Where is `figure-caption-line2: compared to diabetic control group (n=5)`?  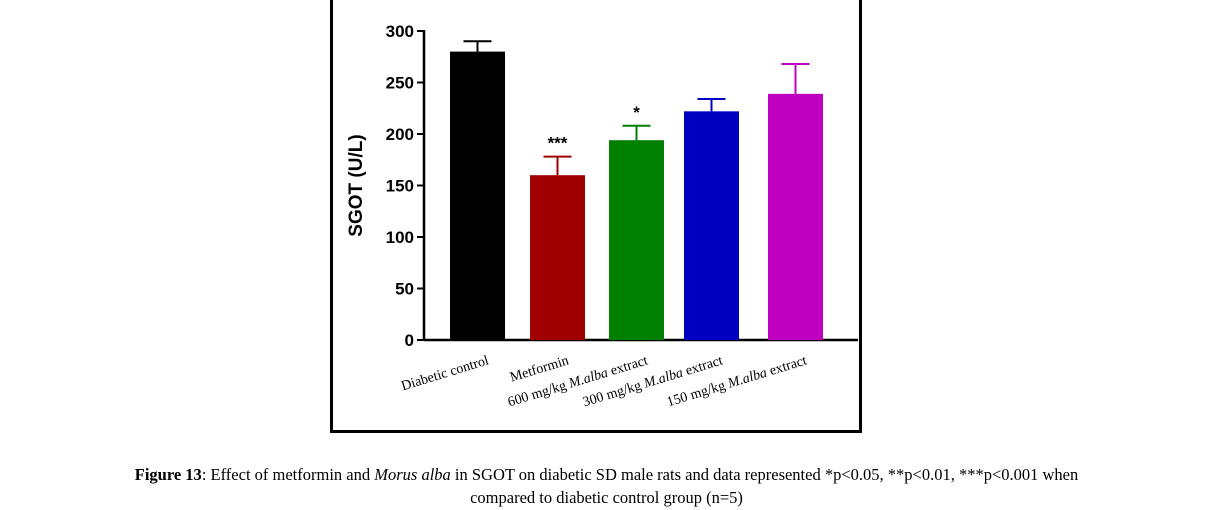 figure-caption-line2: compared to diabetic control group (n=5) is located at coordinates (606, 497).